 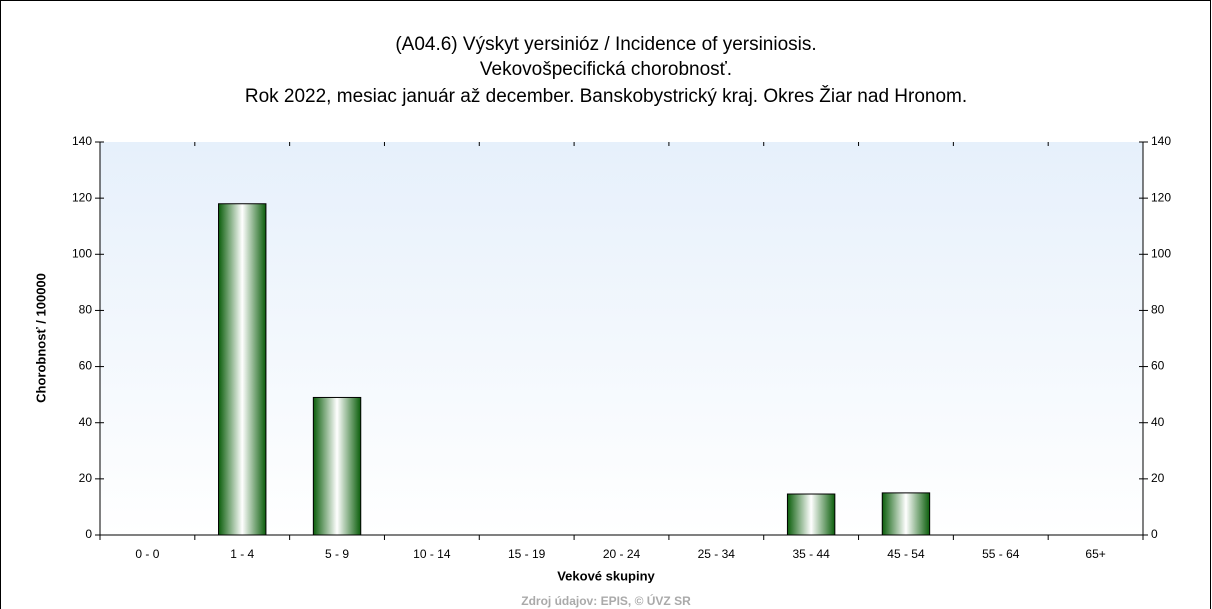 I want to click on y2-tick-label: 40, so click(x=1158, y=422).